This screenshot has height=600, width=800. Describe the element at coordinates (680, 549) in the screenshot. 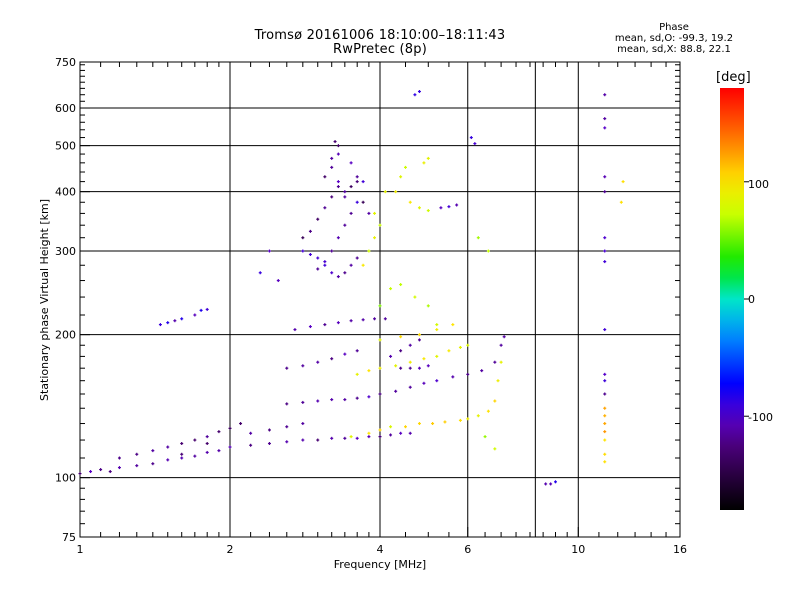

I see `x-tick-label: 16` at that location.